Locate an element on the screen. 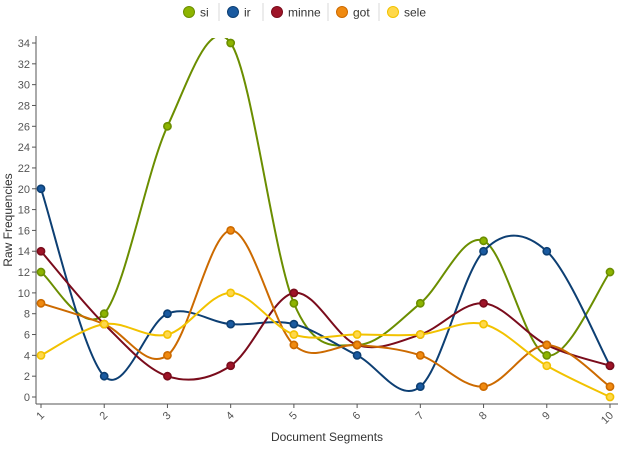  legend: si ir minne got sele is located at coordinates (305, 12).